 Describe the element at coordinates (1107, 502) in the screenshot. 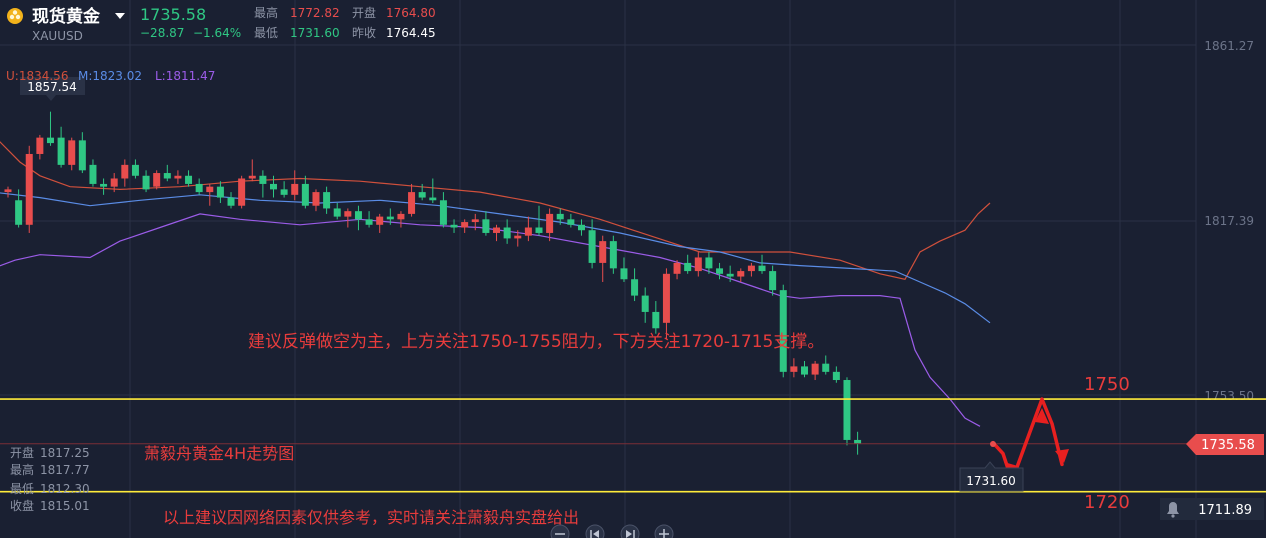

I see `level-1720-label: 1720` at that location.